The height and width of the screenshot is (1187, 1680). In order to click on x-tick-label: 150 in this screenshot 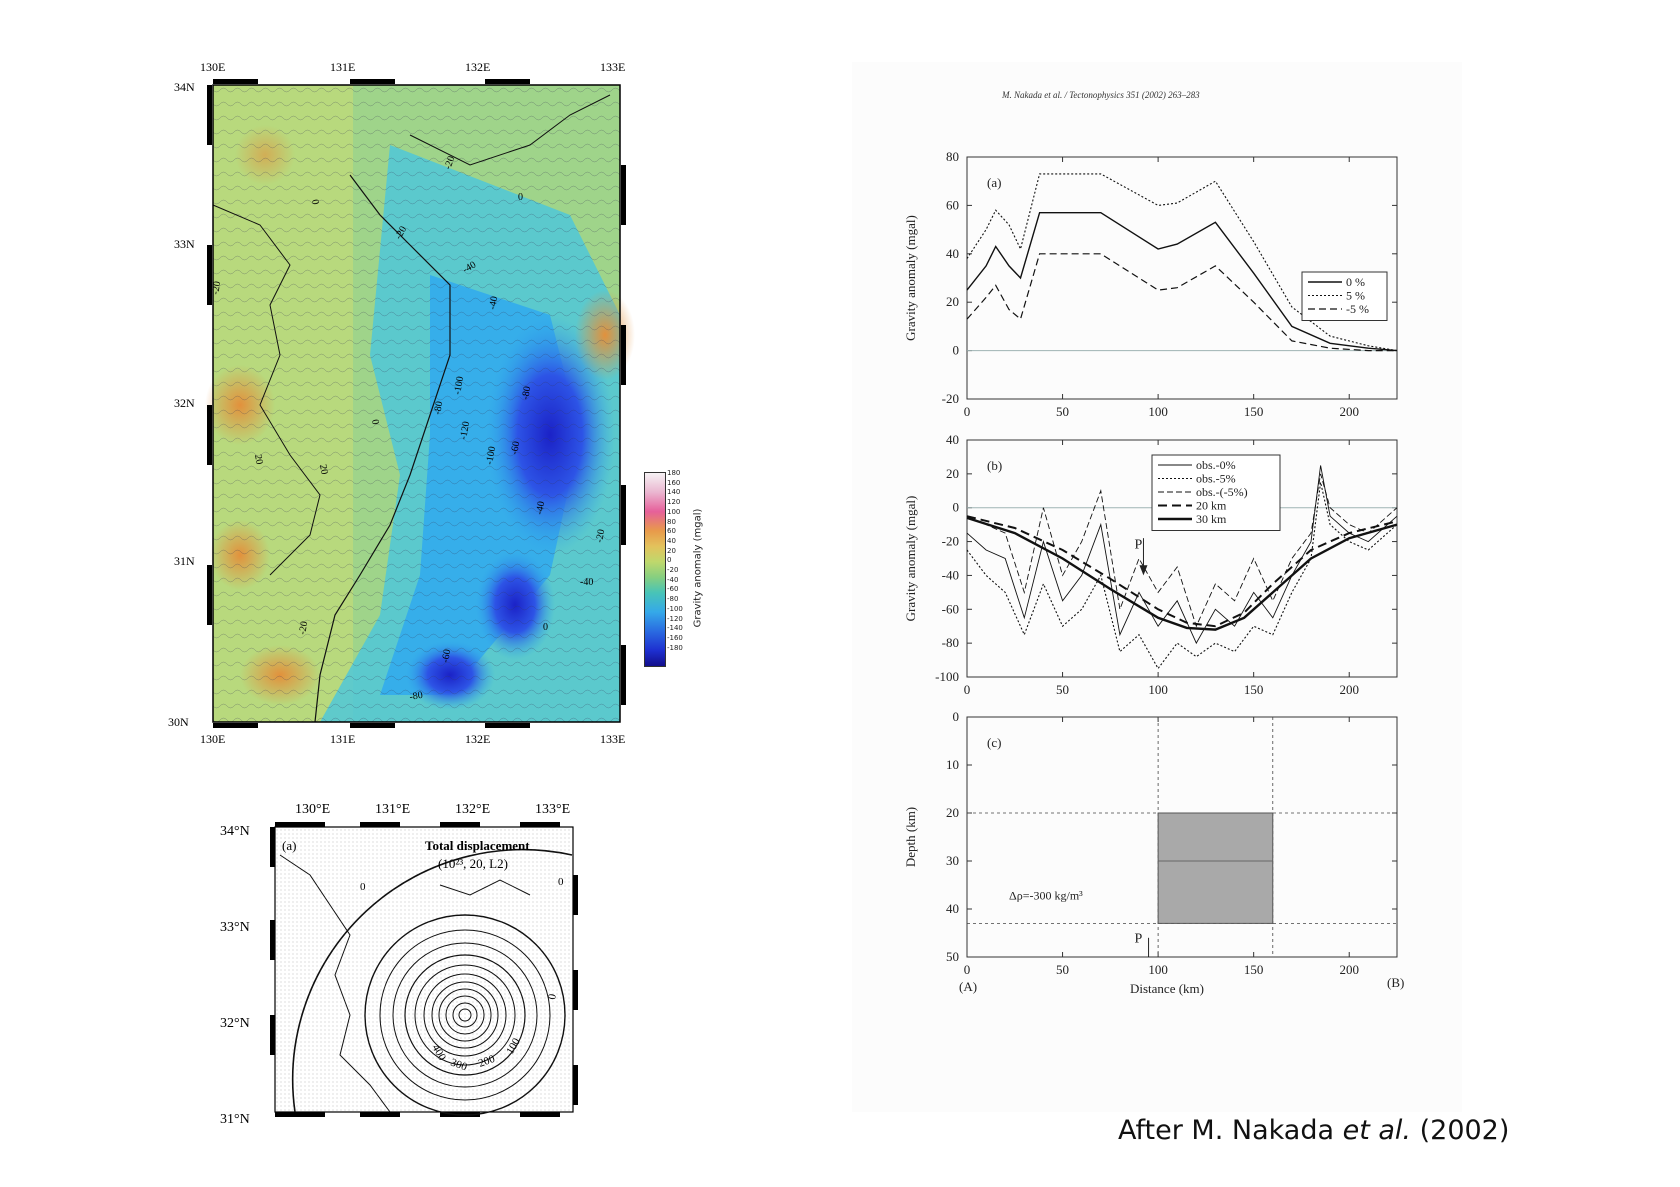, I will do `click(1254, 689)`.